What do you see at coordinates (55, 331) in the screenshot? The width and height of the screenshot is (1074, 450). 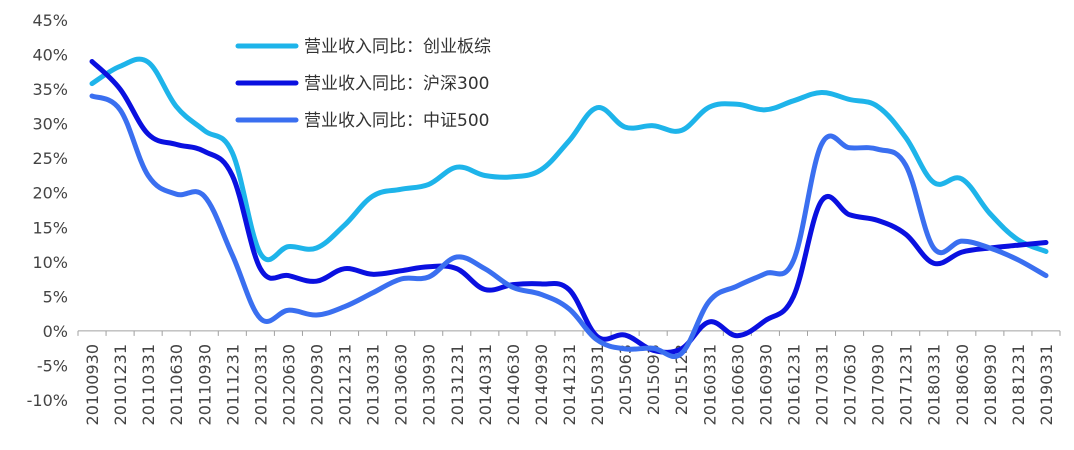 I see `y-tick-label: 0%` at bounding box center [55, 331].